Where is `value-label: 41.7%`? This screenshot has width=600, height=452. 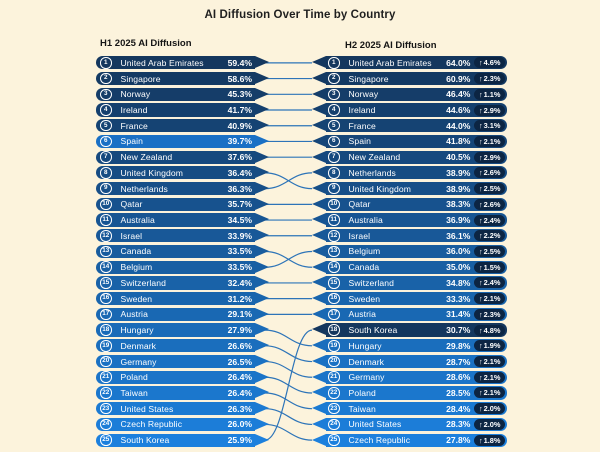 value-label: 41.7% is located at coordinates (239, 110).